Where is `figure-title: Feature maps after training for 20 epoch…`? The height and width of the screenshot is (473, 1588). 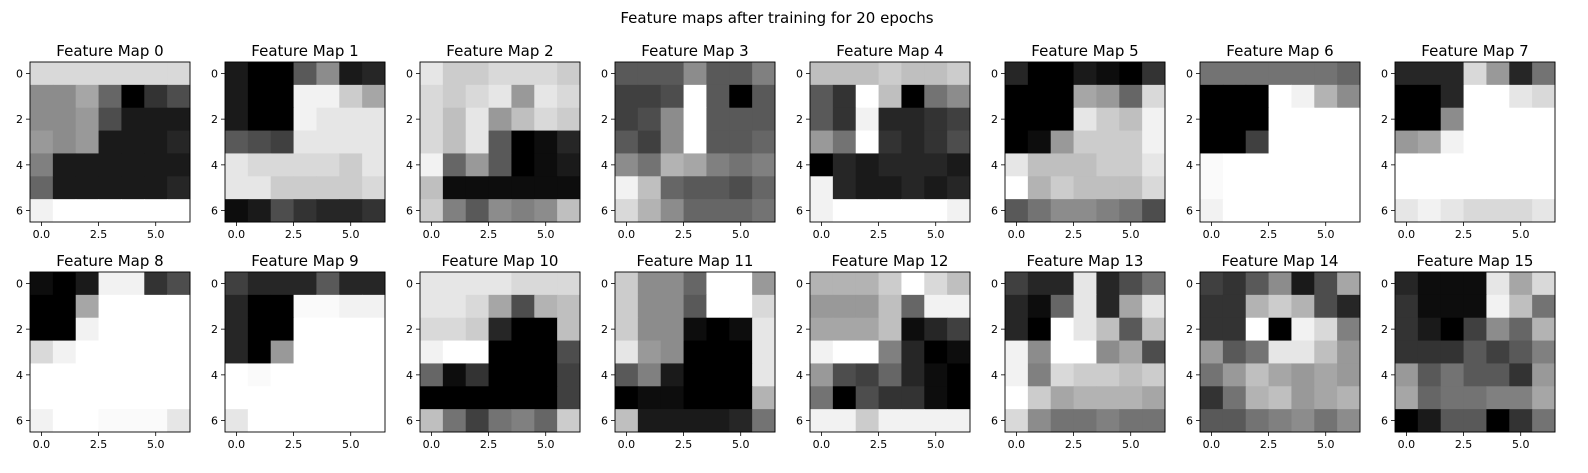
figure-title: Feature maps after training for 20 epoch… is located at coordinates (776, 18).